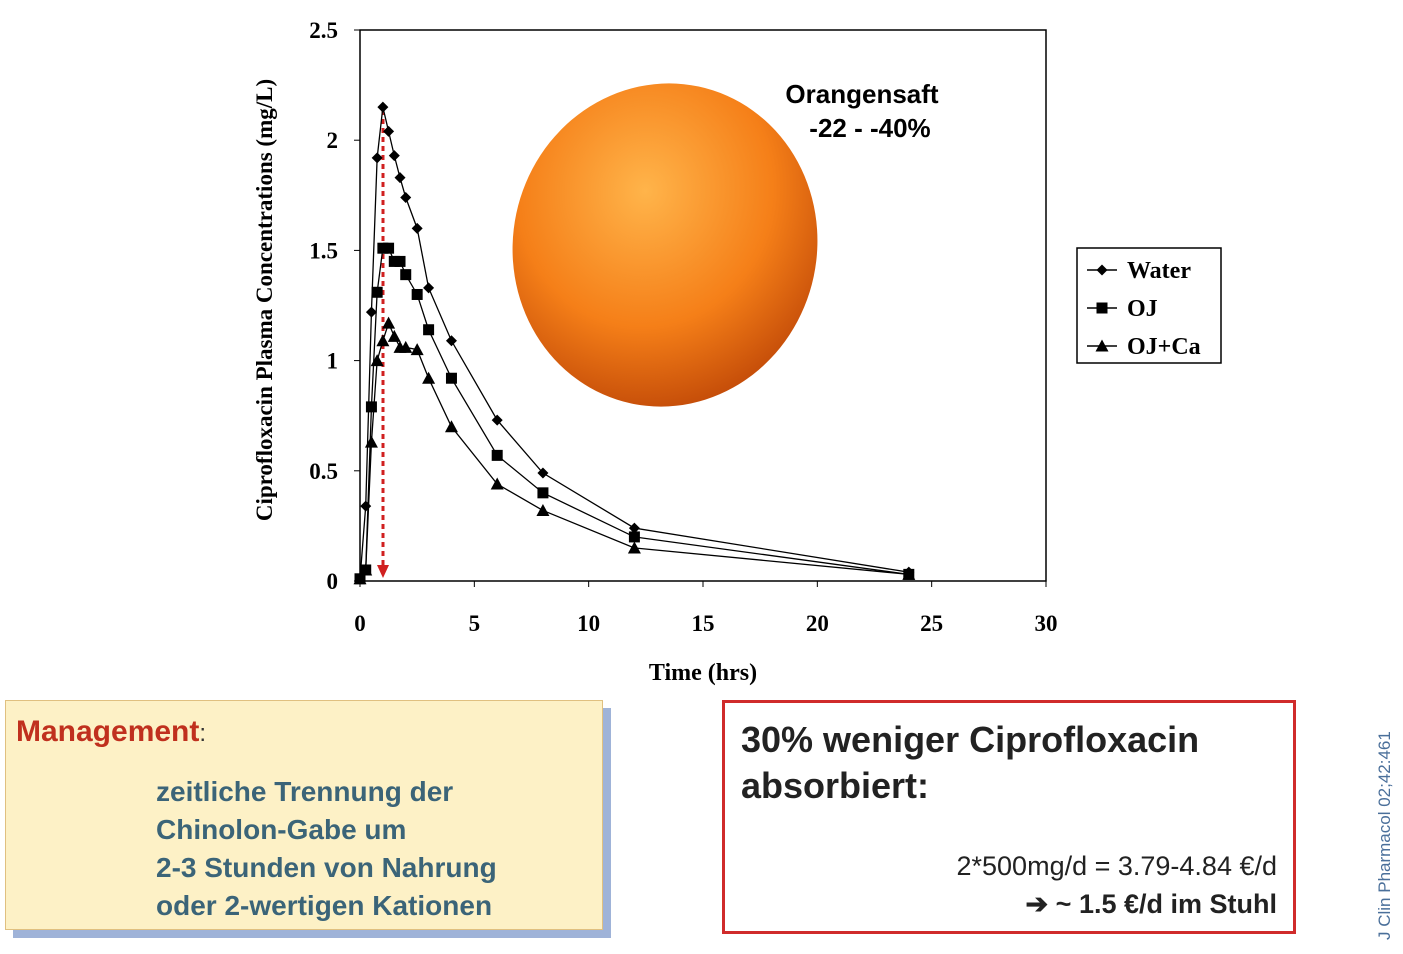 This screenshot has width=1403, height=954. I want to click on title: Management, so click(108, 731).